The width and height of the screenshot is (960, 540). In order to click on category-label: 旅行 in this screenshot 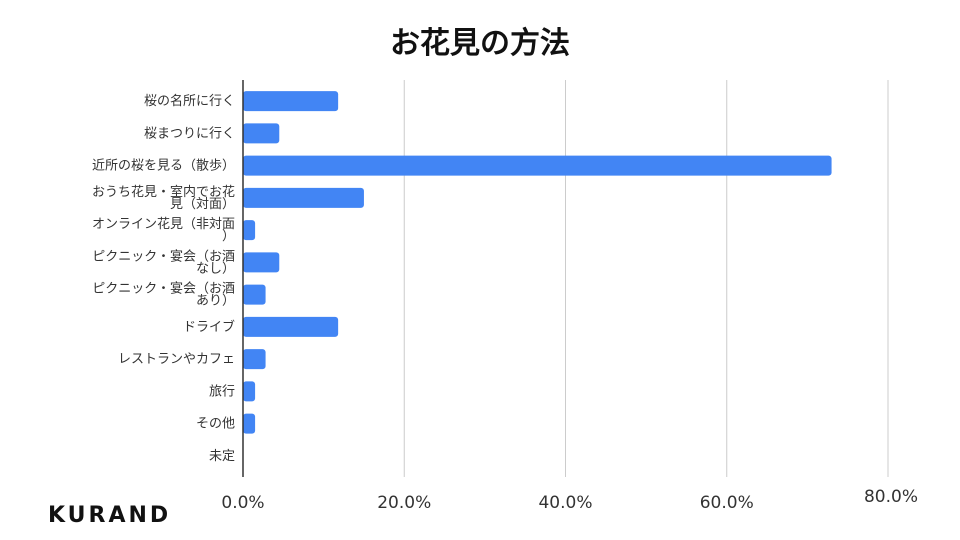, I will do `click(222, 391)`.